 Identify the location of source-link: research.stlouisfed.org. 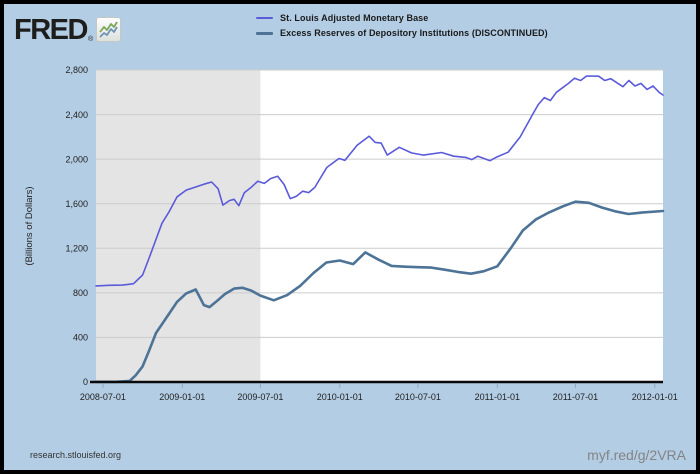
(76, 455).